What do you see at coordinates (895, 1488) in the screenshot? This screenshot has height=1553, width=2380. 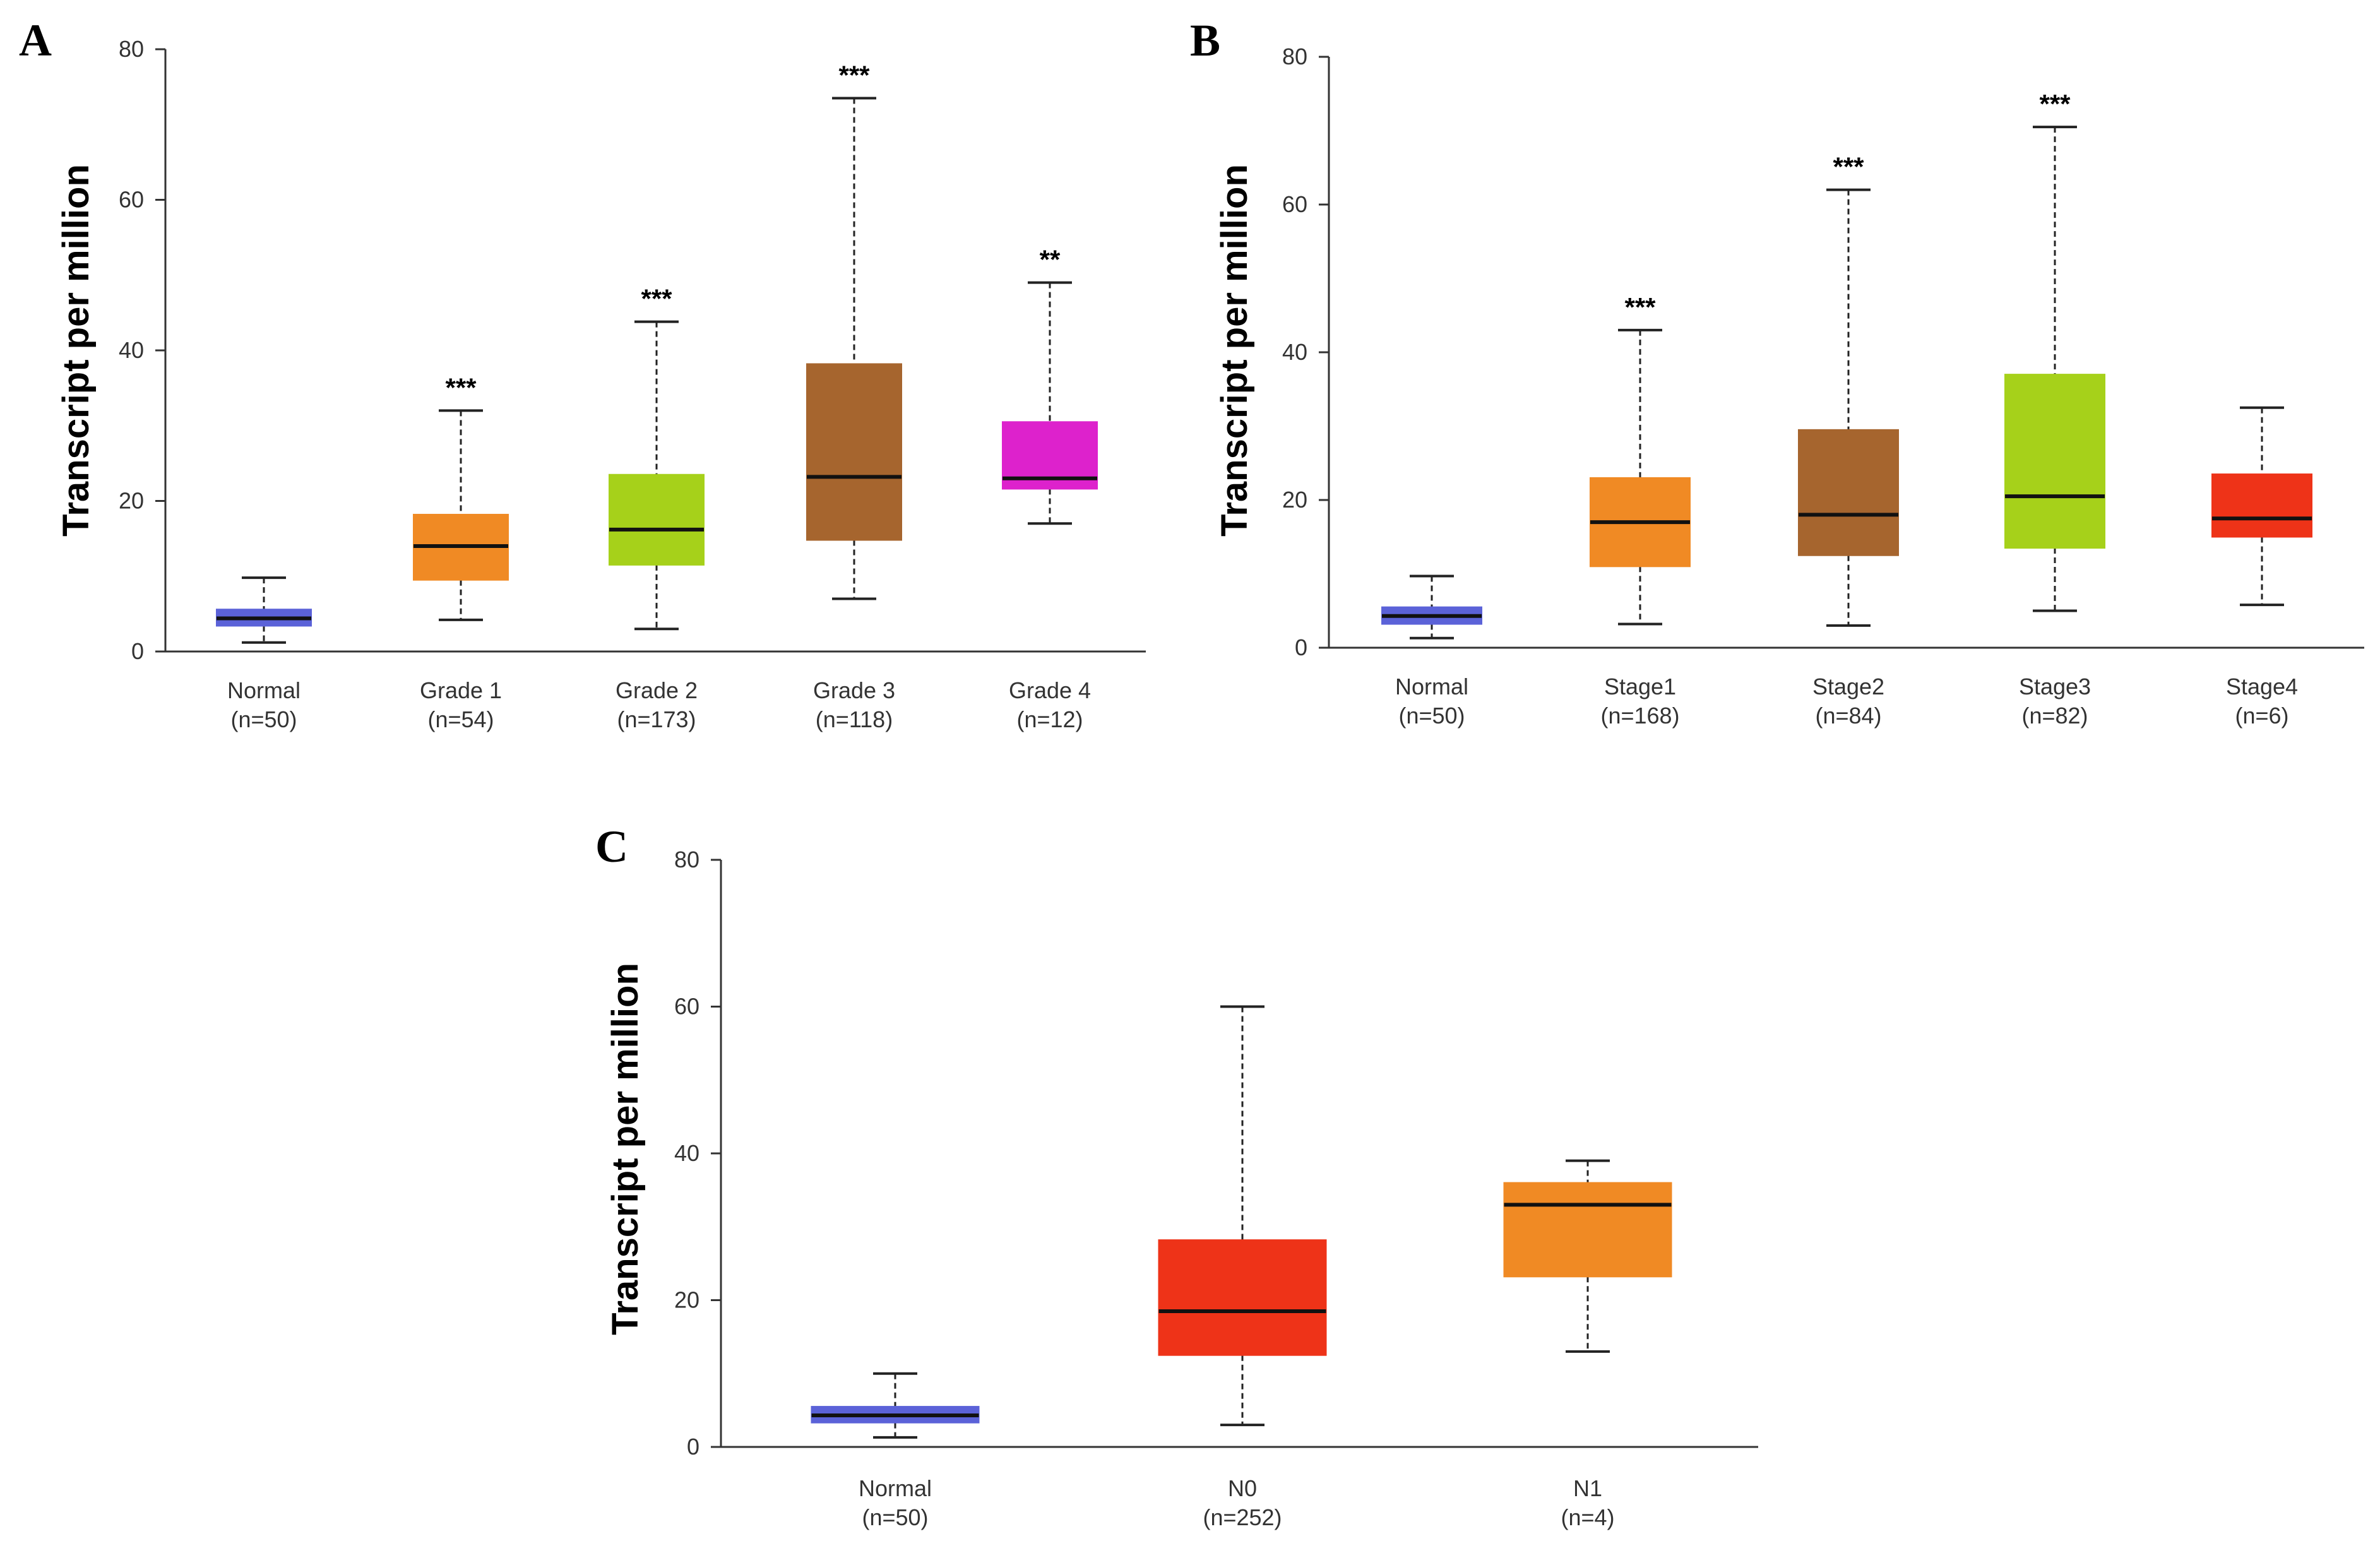 I see `panel-c-category-label: Normal` at bounding box center [895, 1488].